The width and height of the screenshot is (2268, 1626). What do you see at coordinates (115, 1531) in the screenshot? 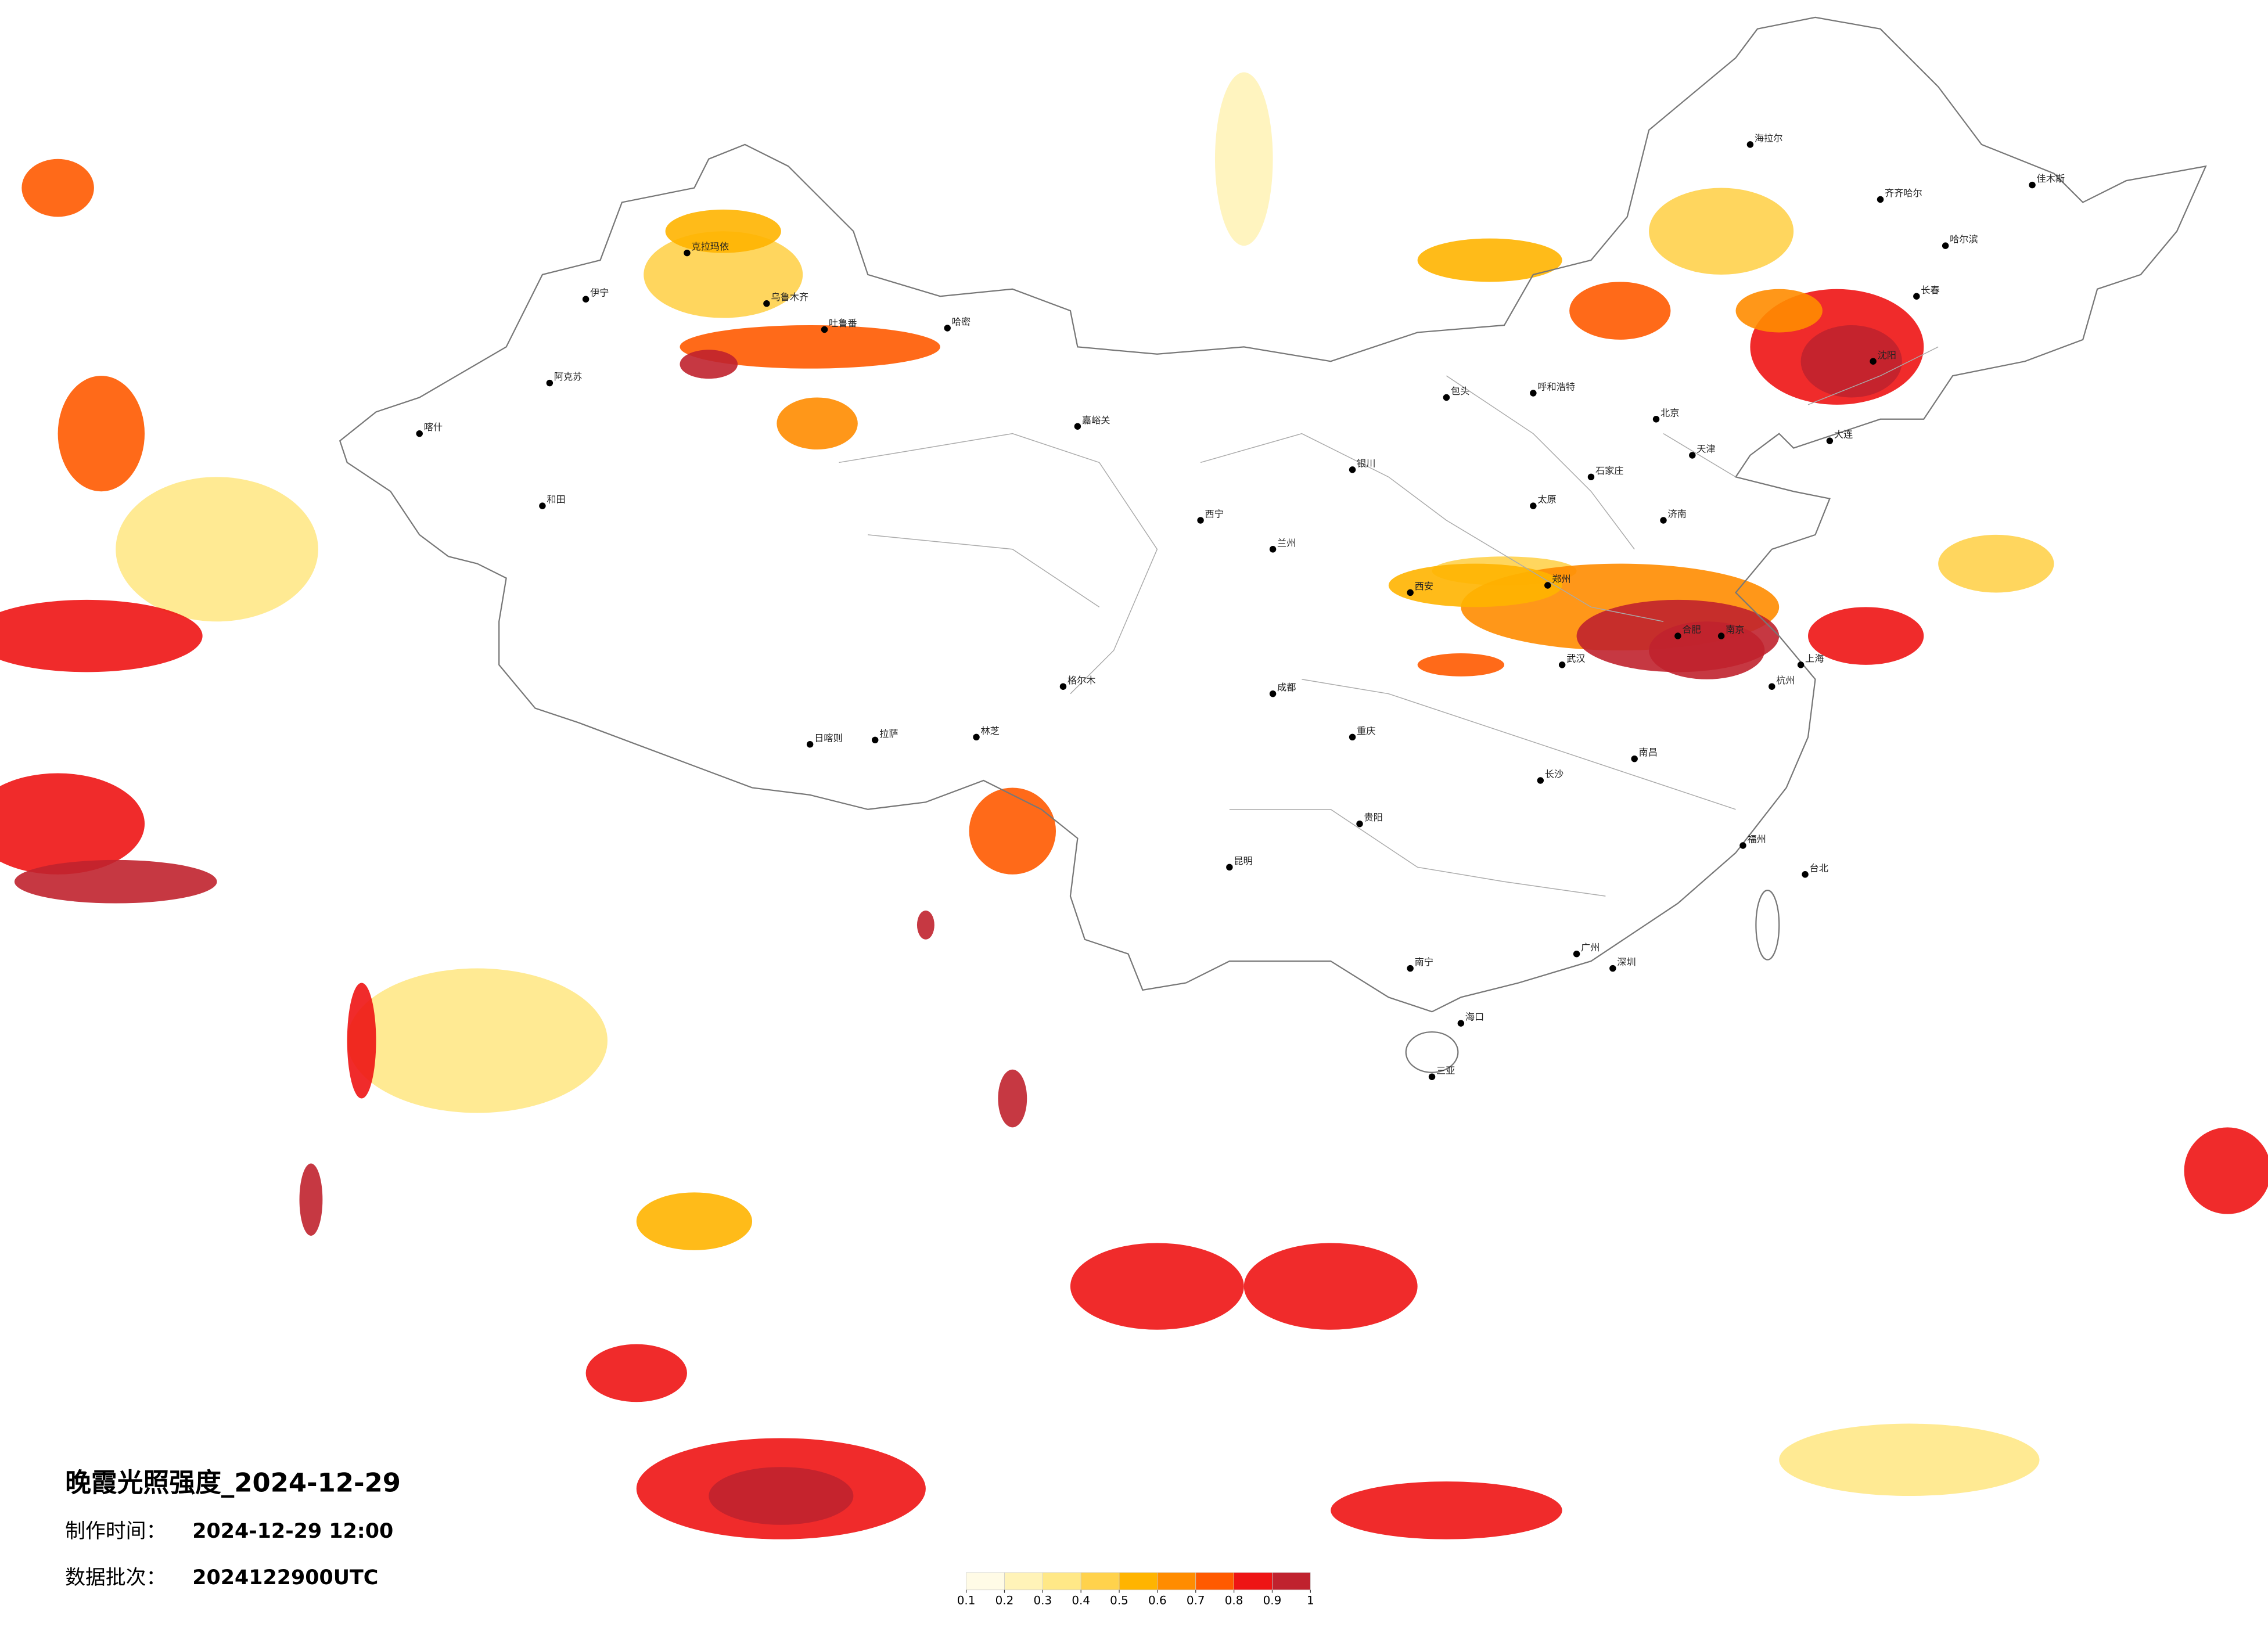
I see `production-time-label: 制作时间：` at bounding box center [115, 1531].